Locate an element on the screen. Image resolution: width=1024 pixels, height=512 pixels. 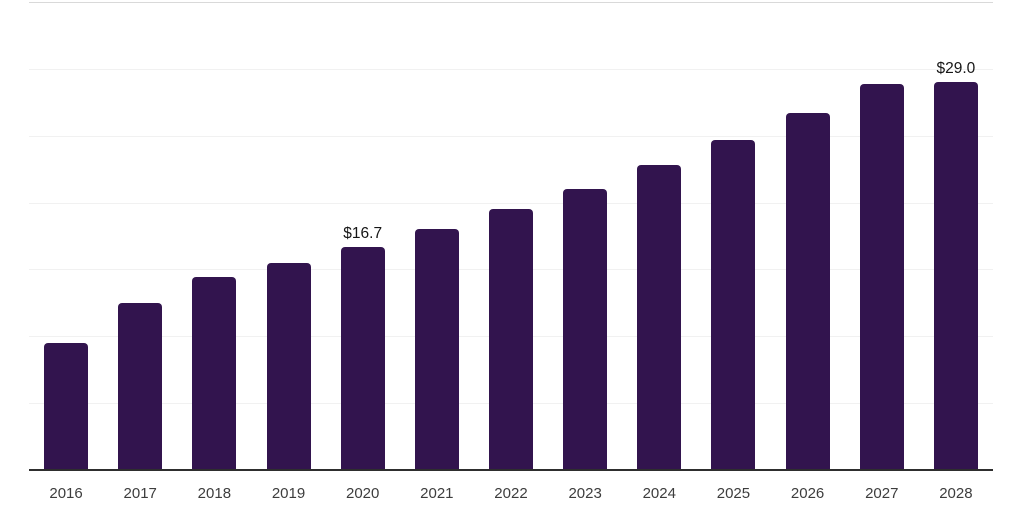
value-label-2020: $16.7 is located at coordinates (363, 233).